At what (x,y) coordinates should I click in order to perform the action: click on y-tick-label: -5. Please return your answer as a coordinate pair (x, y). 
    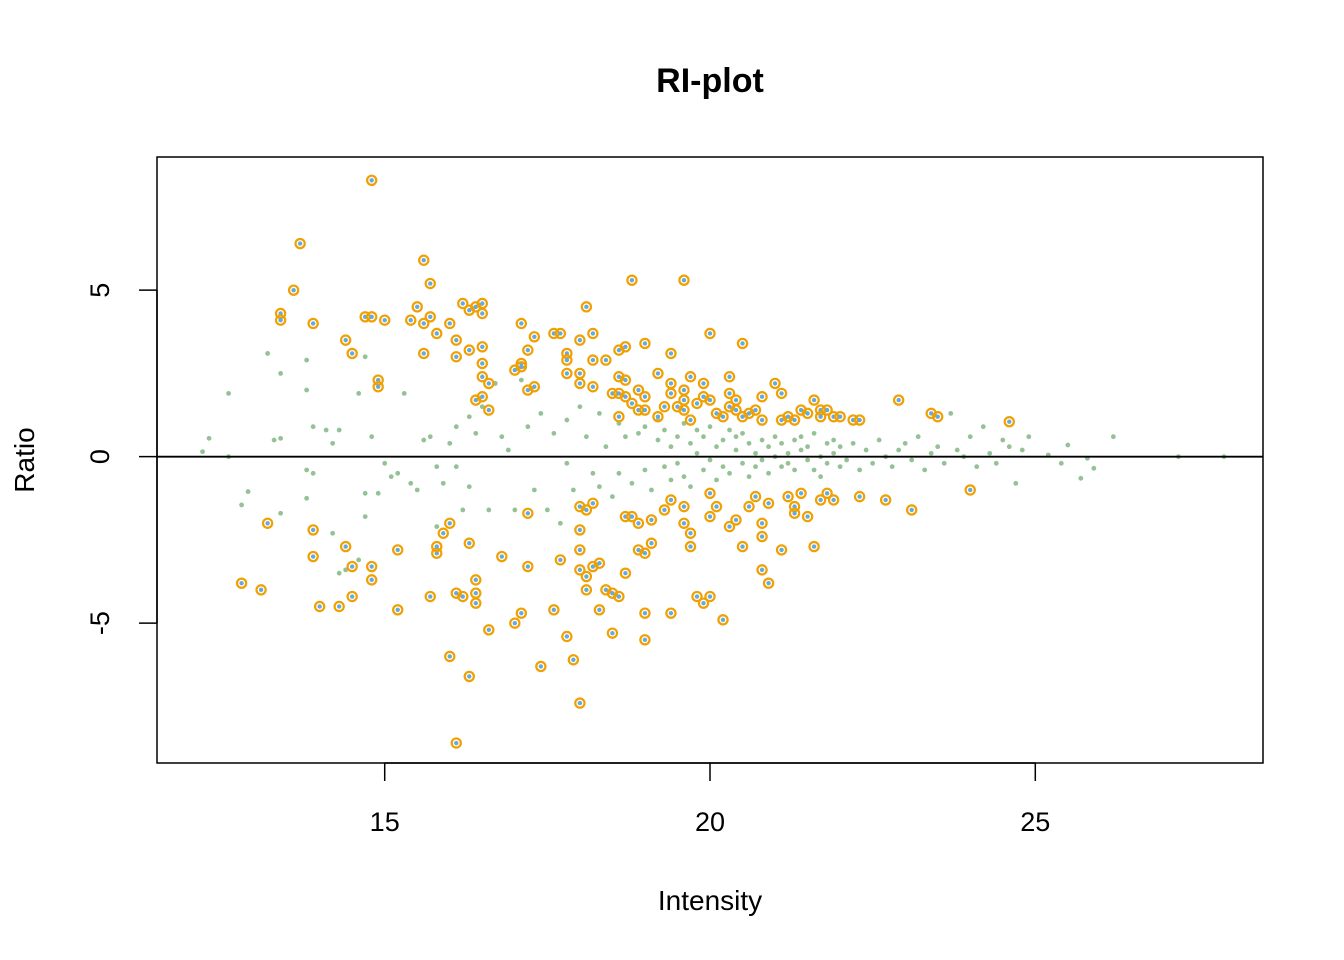
    Looking at the image, I should click on (100, 623).